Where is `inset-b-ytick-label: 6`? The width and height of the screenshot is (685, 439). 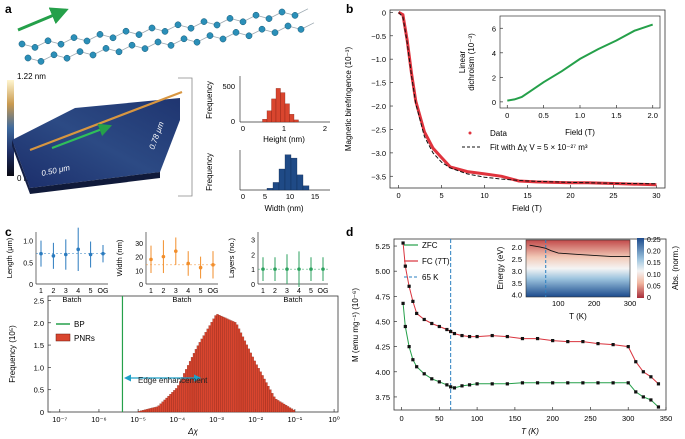
inset-b-ytick-label: 6 is located at coordinates (494, 28).